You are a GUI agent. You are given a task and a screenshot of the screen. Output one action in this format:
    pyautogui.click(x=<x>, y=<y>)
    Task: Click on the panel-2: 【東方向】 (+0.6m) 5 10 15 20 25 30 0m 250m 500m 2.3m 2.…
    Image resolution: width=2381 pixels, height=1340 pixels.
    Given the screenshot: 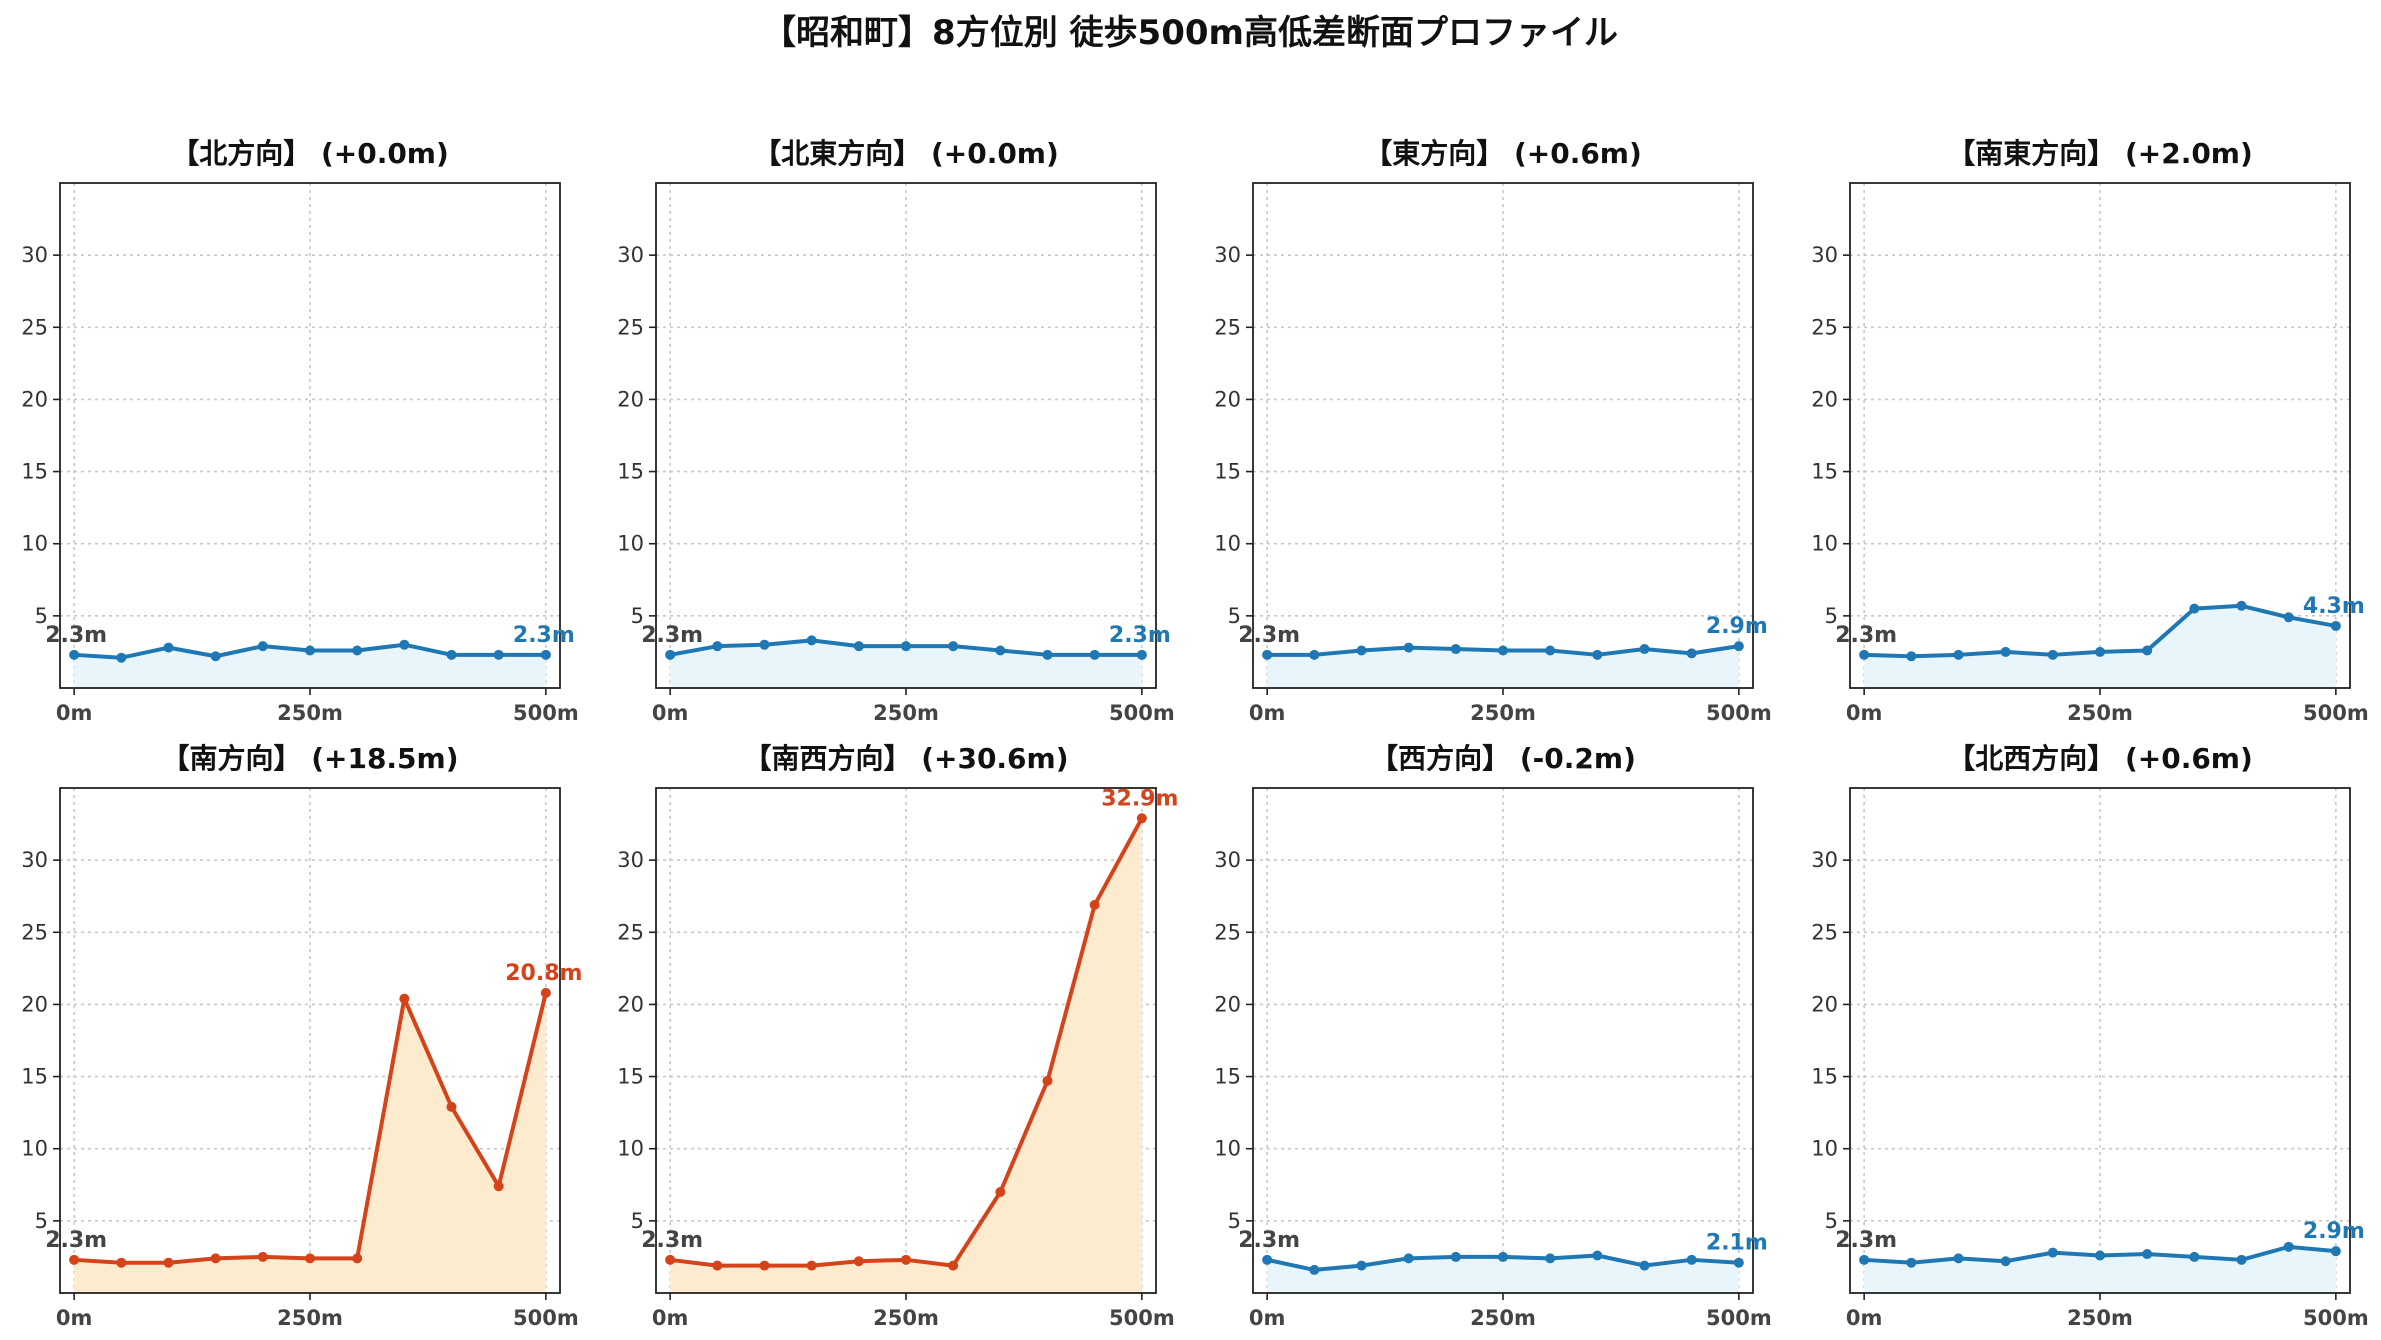 What is the action you would take?
    pyautogui.click(x=1492, y=431)
    